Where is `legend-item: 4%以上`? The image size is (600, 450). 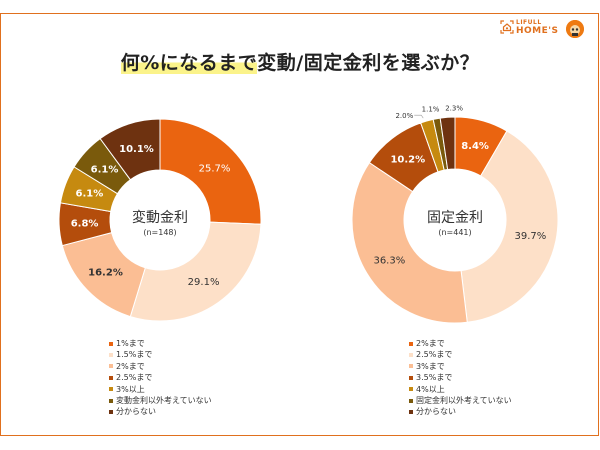 legend-item: 4%以上 is located at coordinates (460, 389).